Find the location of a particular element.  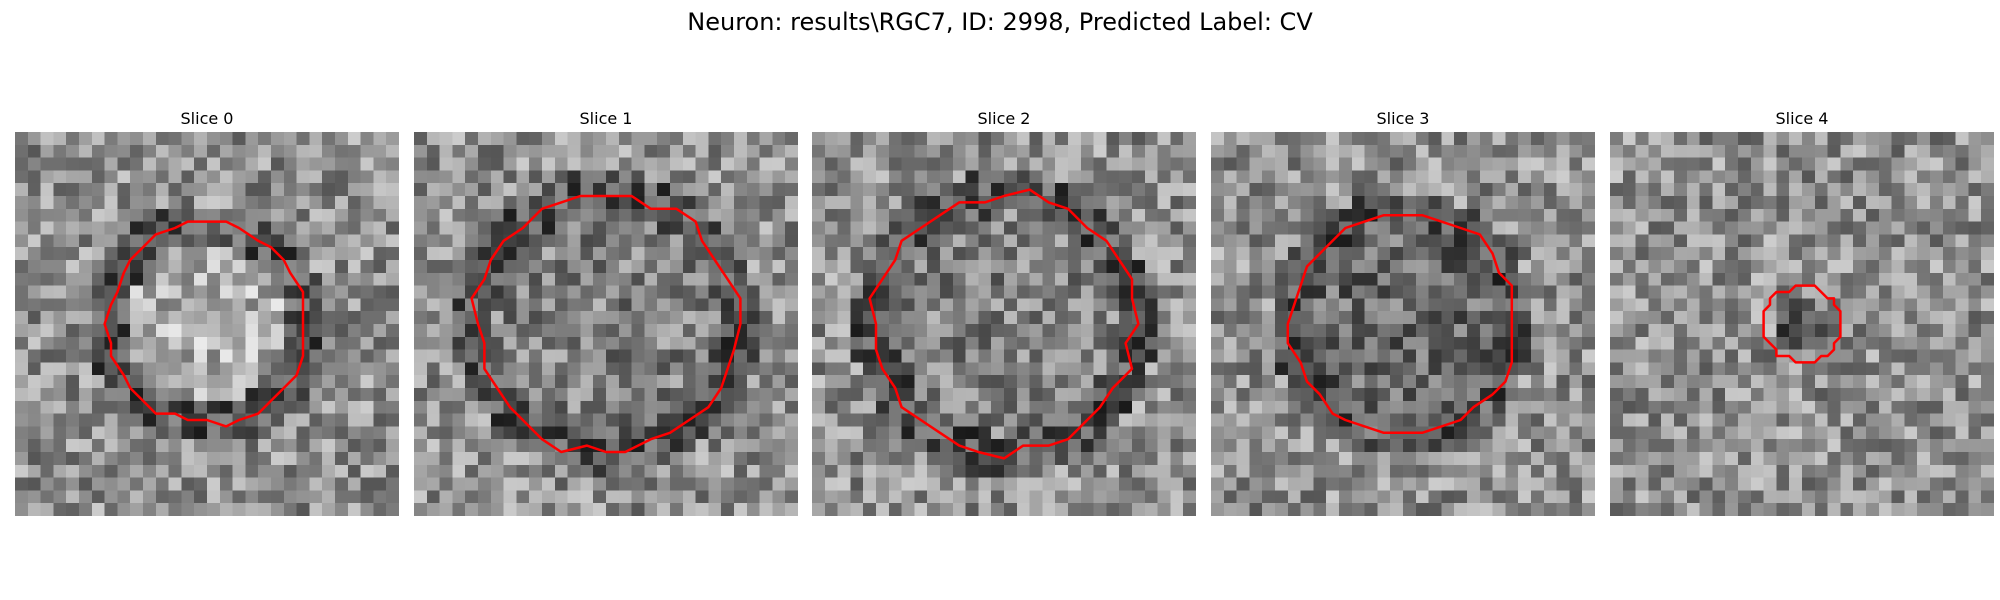

slice-panel-3: Slice 3 is located at coordinates (1403, 311).